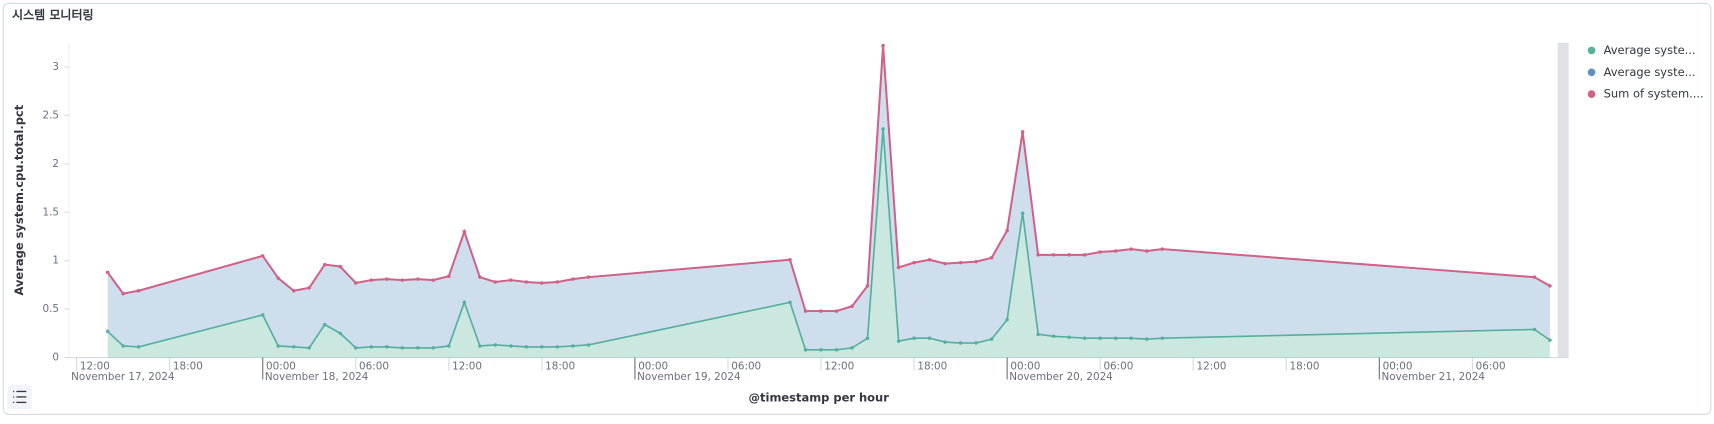  I want to click on panel-title: 시스템 모니터링, so click(53, 14).